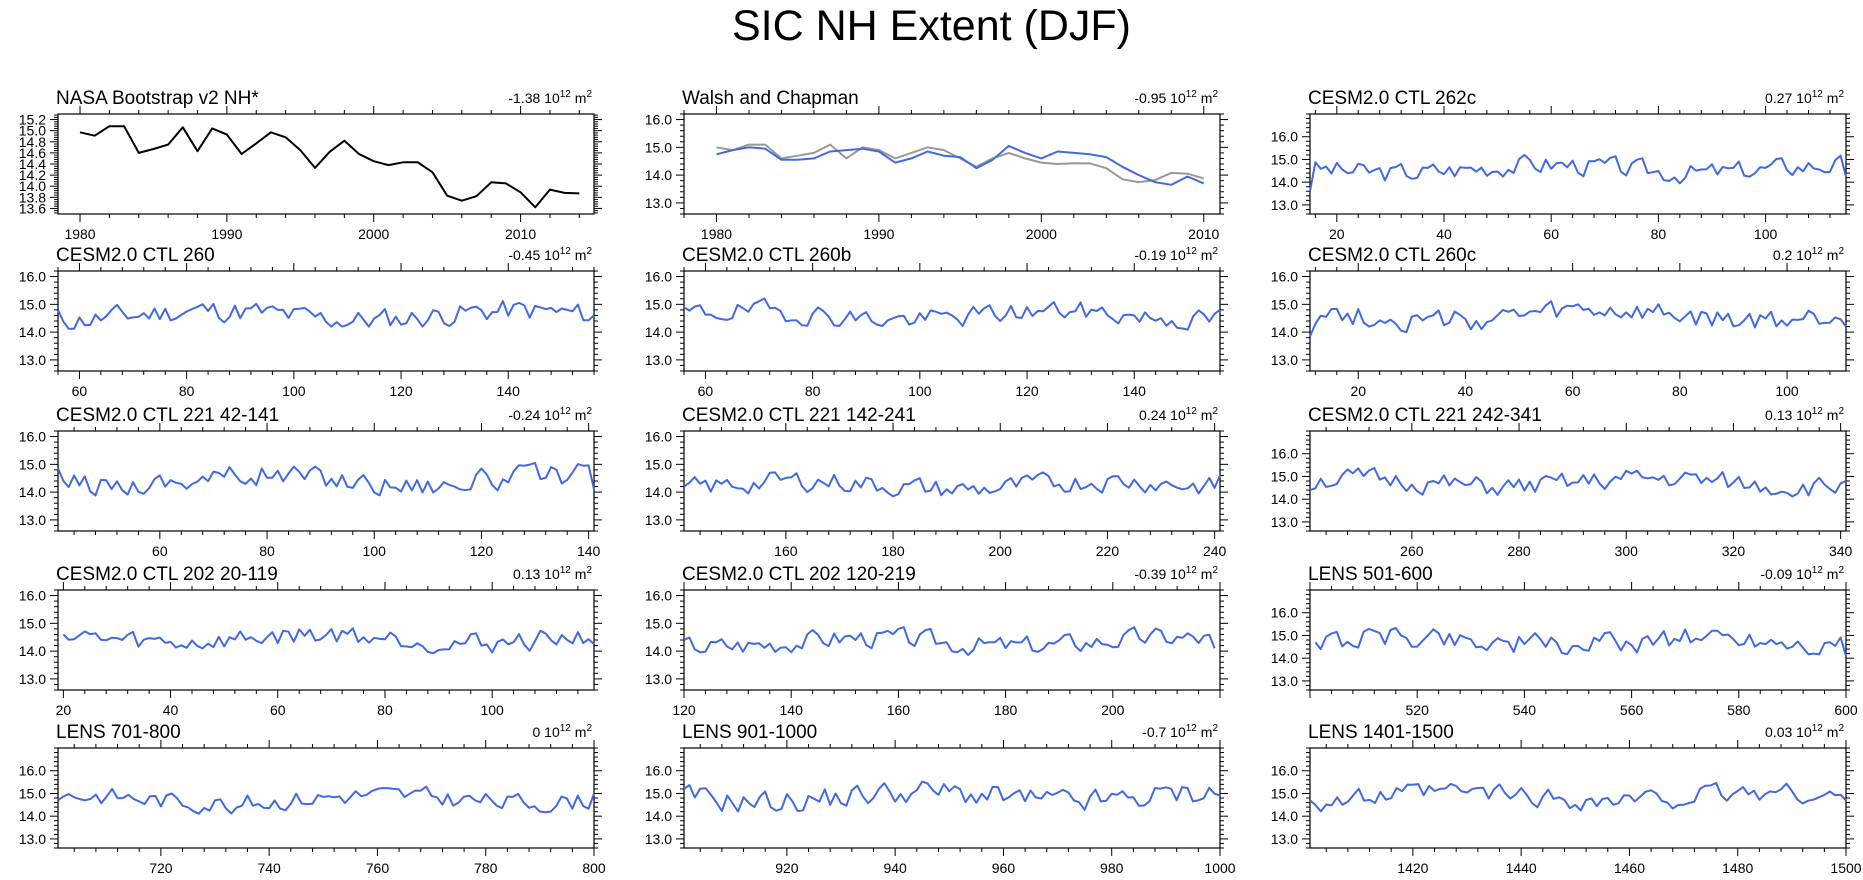  Describe the element at coordinates (1734, 551) in the screenshot. I see `x-tick-label: 320` at that location.